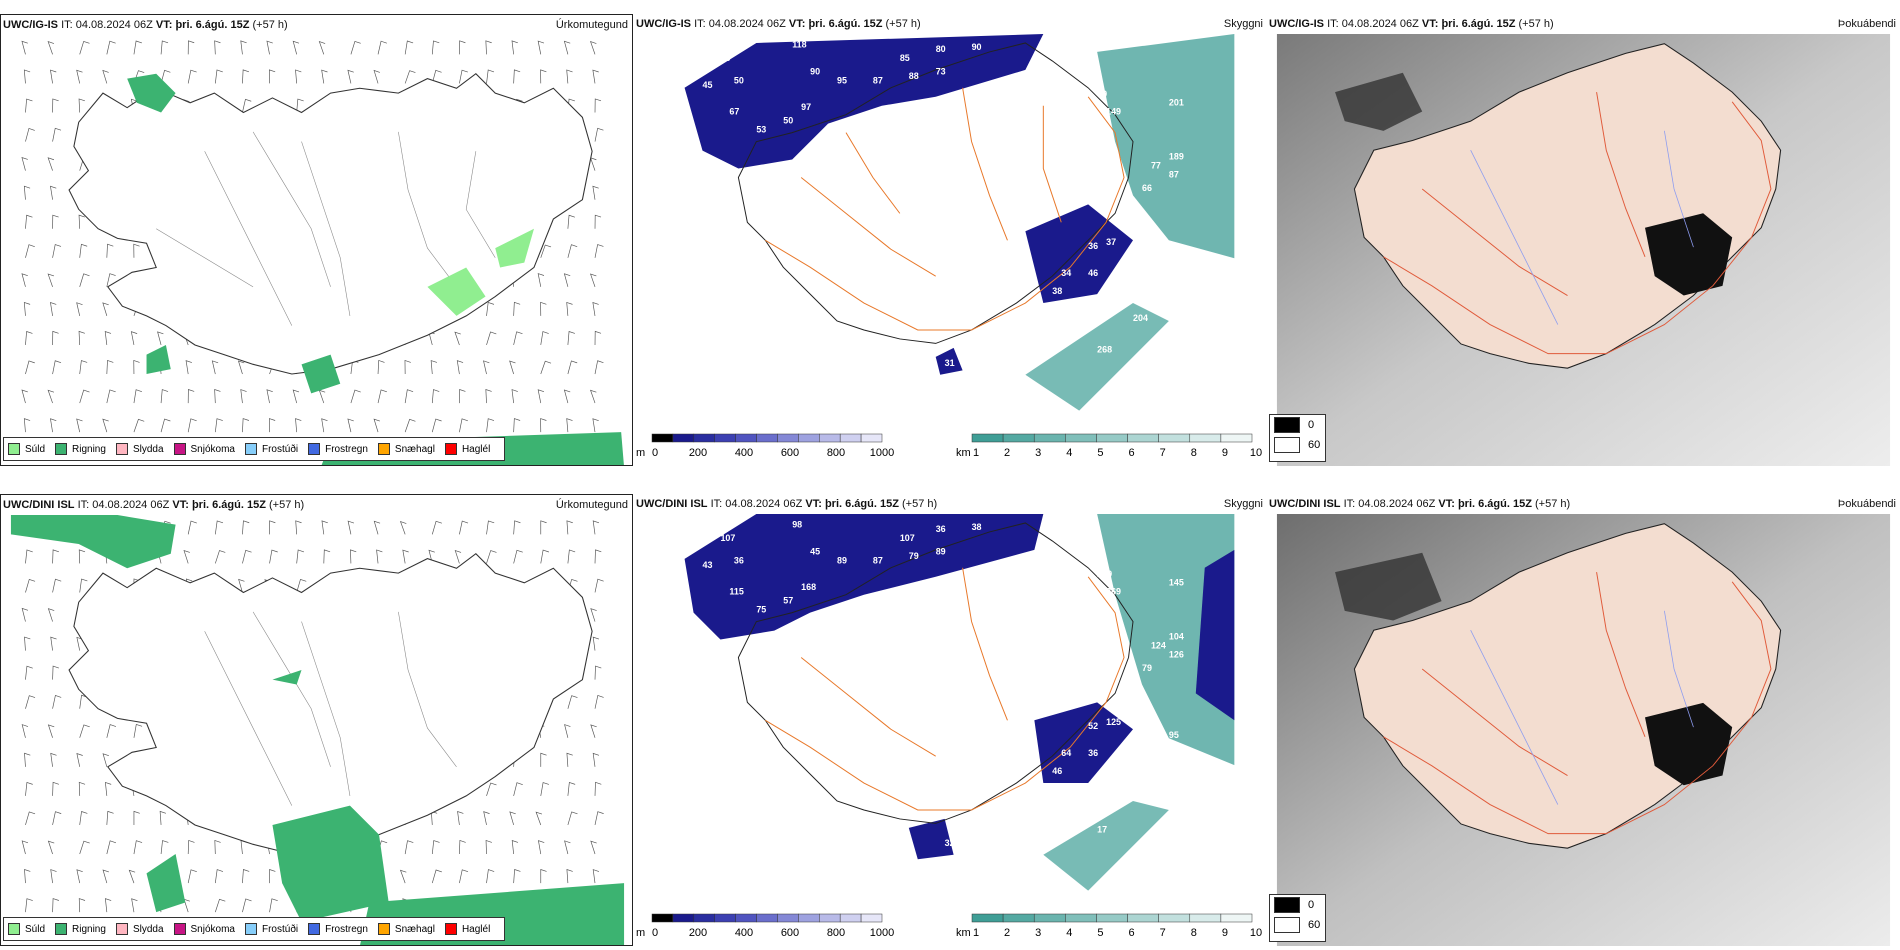 The image size is (1900, 950). What do you see at coordinates (1866, 503) in the screenshot?
I see `panel-title: Þokuábendi` at bounding box center [1866, 503].